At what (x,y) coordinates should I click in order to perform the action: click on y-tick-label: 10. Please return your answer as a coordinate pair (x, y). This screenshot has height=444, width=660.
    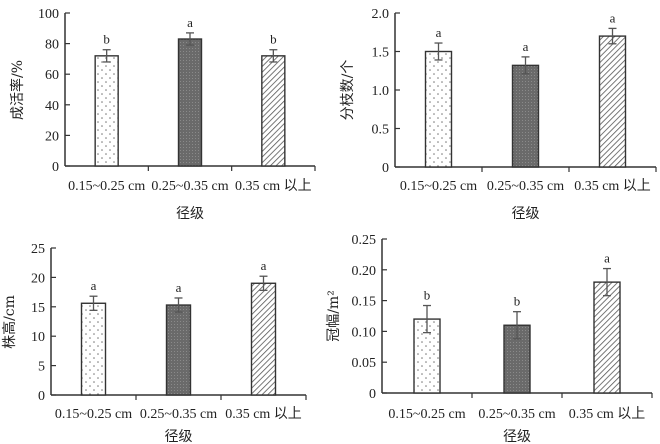
    Looking at the image, I should click on (38, 337).